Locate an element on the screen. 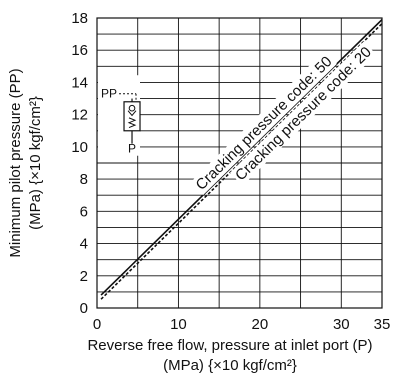 The height and width of the screenshot is (376, 409). y-tick-label: 2 is located at coordinates (84, 276).